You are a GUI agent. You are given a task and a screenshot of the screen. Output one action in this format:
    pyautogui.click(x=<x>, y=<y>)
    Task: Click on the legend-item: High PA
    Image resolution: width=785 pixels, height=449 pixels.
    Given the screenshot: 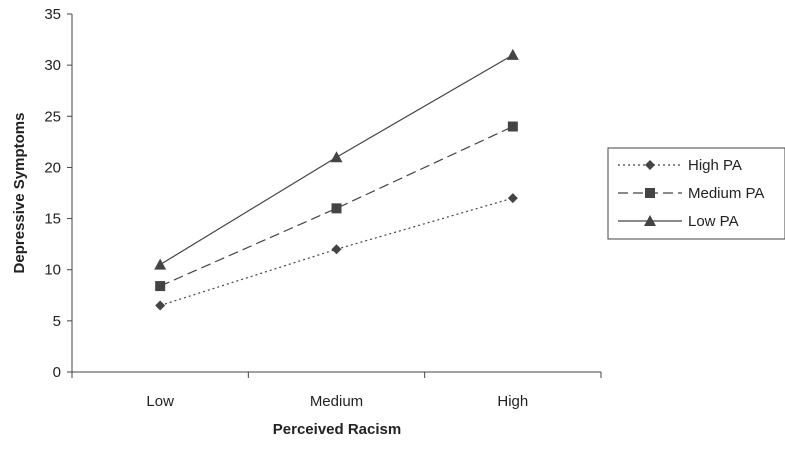 What is the action you would take?
    pyautogui.click(x=680, y=165)
    